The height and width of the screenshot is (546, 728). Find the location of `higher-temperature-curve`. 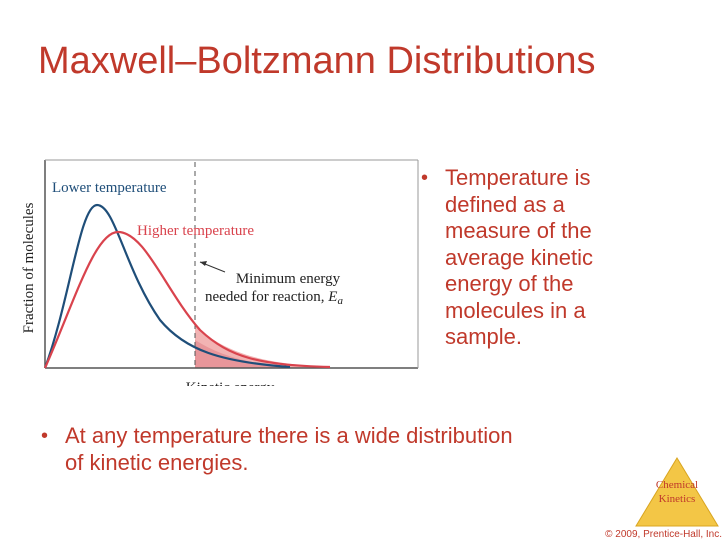

higher-temperature-curve is located at coordinates (187, 299).